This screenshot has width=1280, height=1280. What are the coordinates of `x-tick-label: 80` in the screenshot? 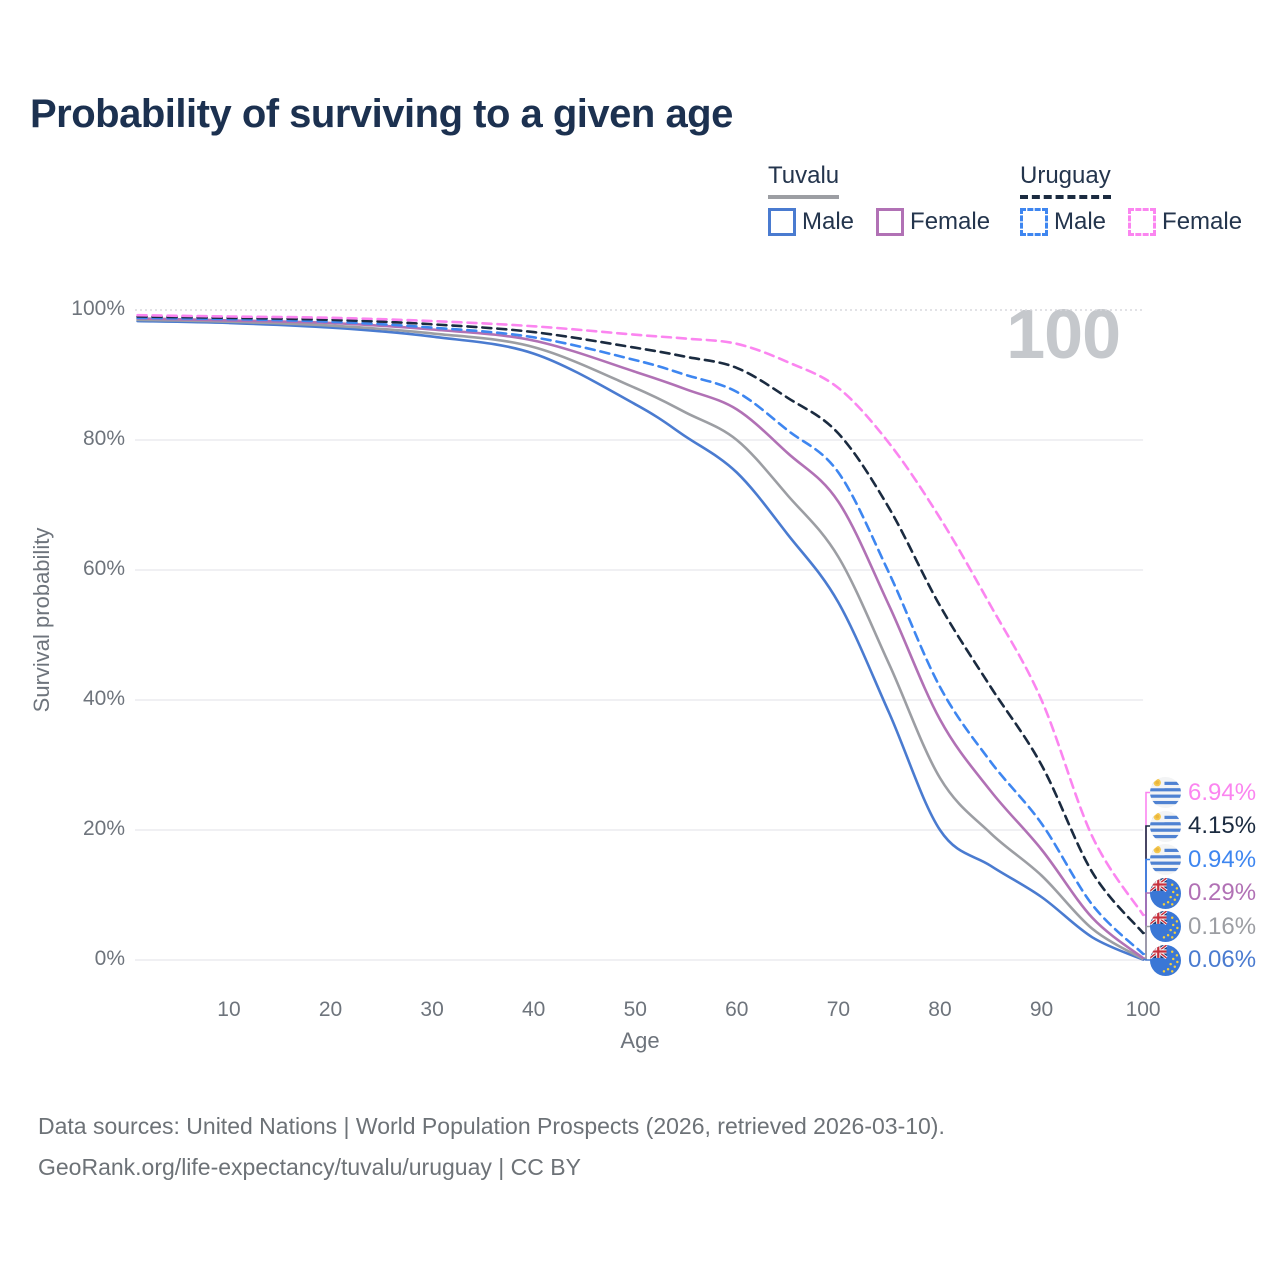 It's located at (940, 1009).